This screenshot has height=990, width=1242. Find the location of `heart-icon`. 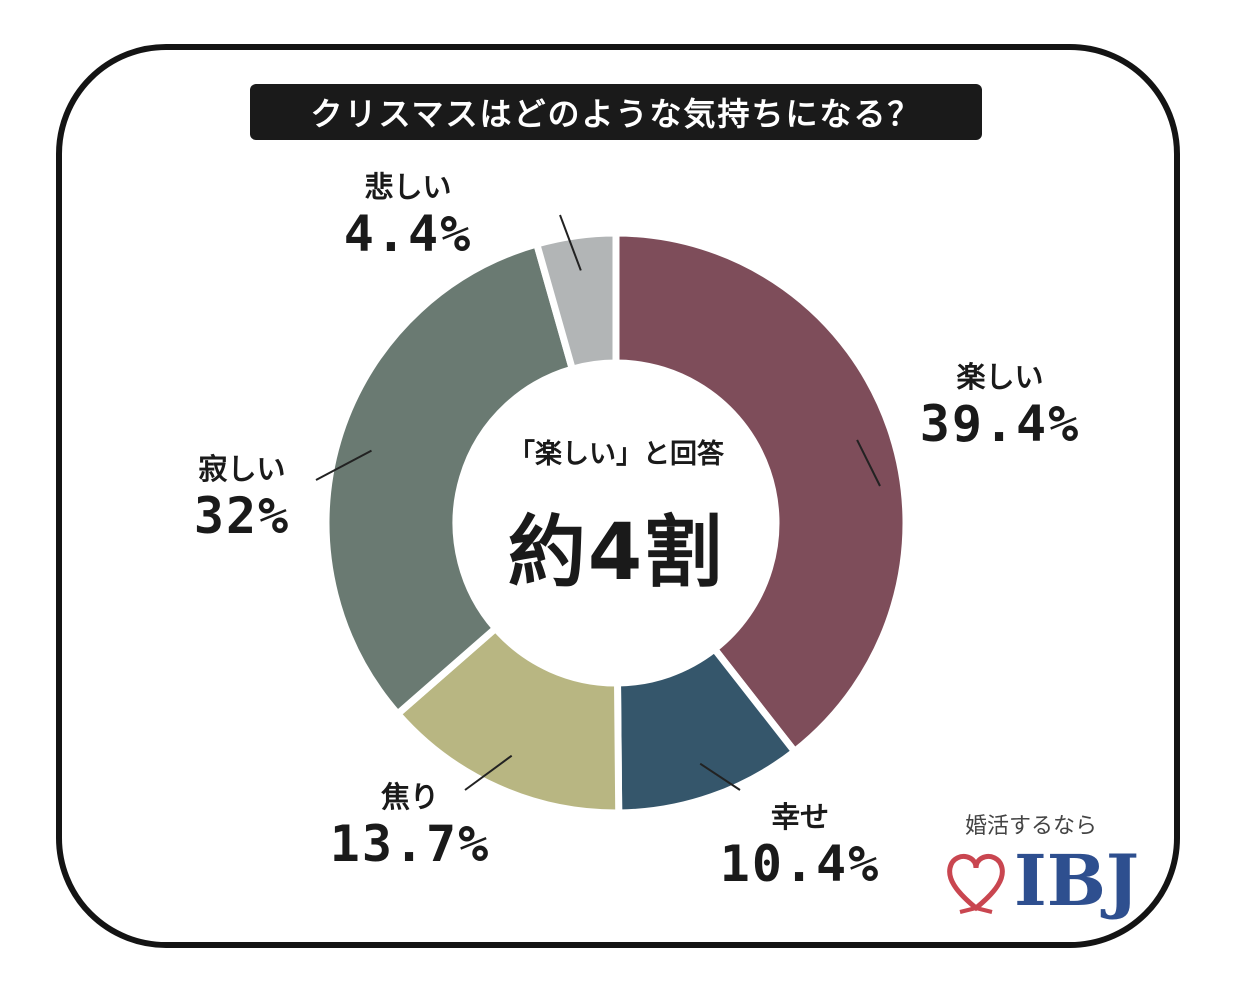

heart-icon is located at coordinates (976, 883).